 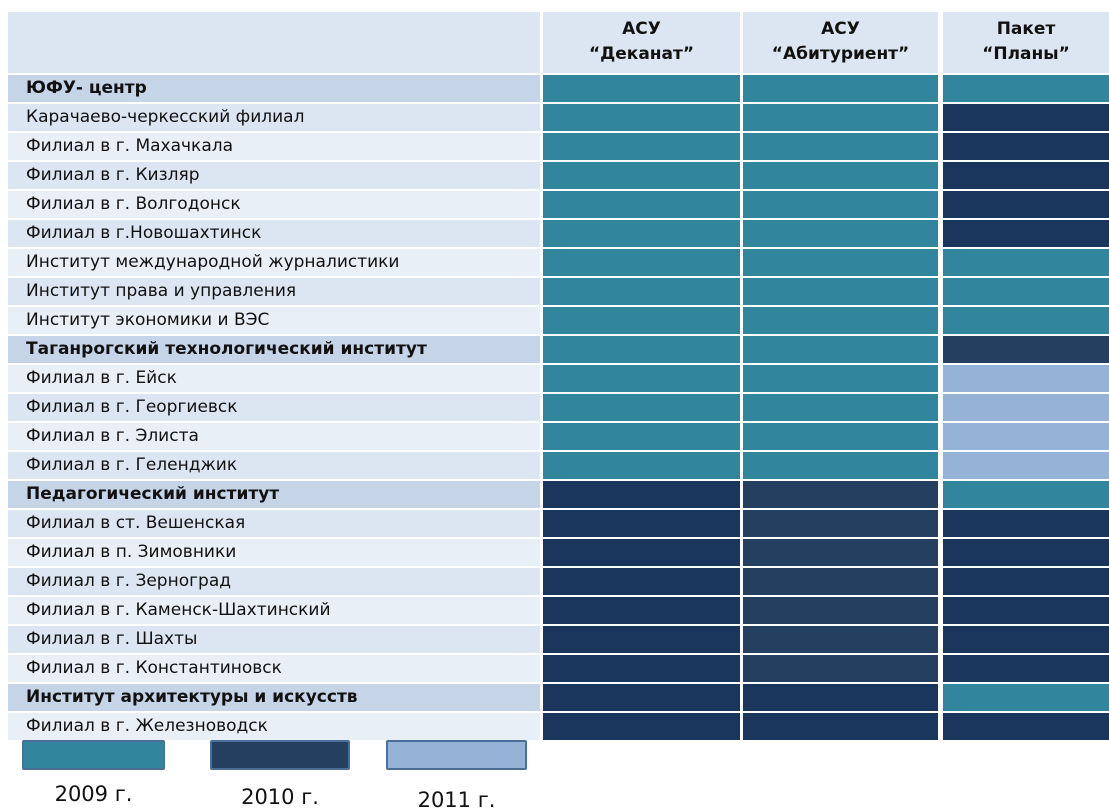 What do you see at coordinates (274, 465) in the screenshot?
I see `row-label: Филиал в г. Геленджик` at bounding box center [274, 465].